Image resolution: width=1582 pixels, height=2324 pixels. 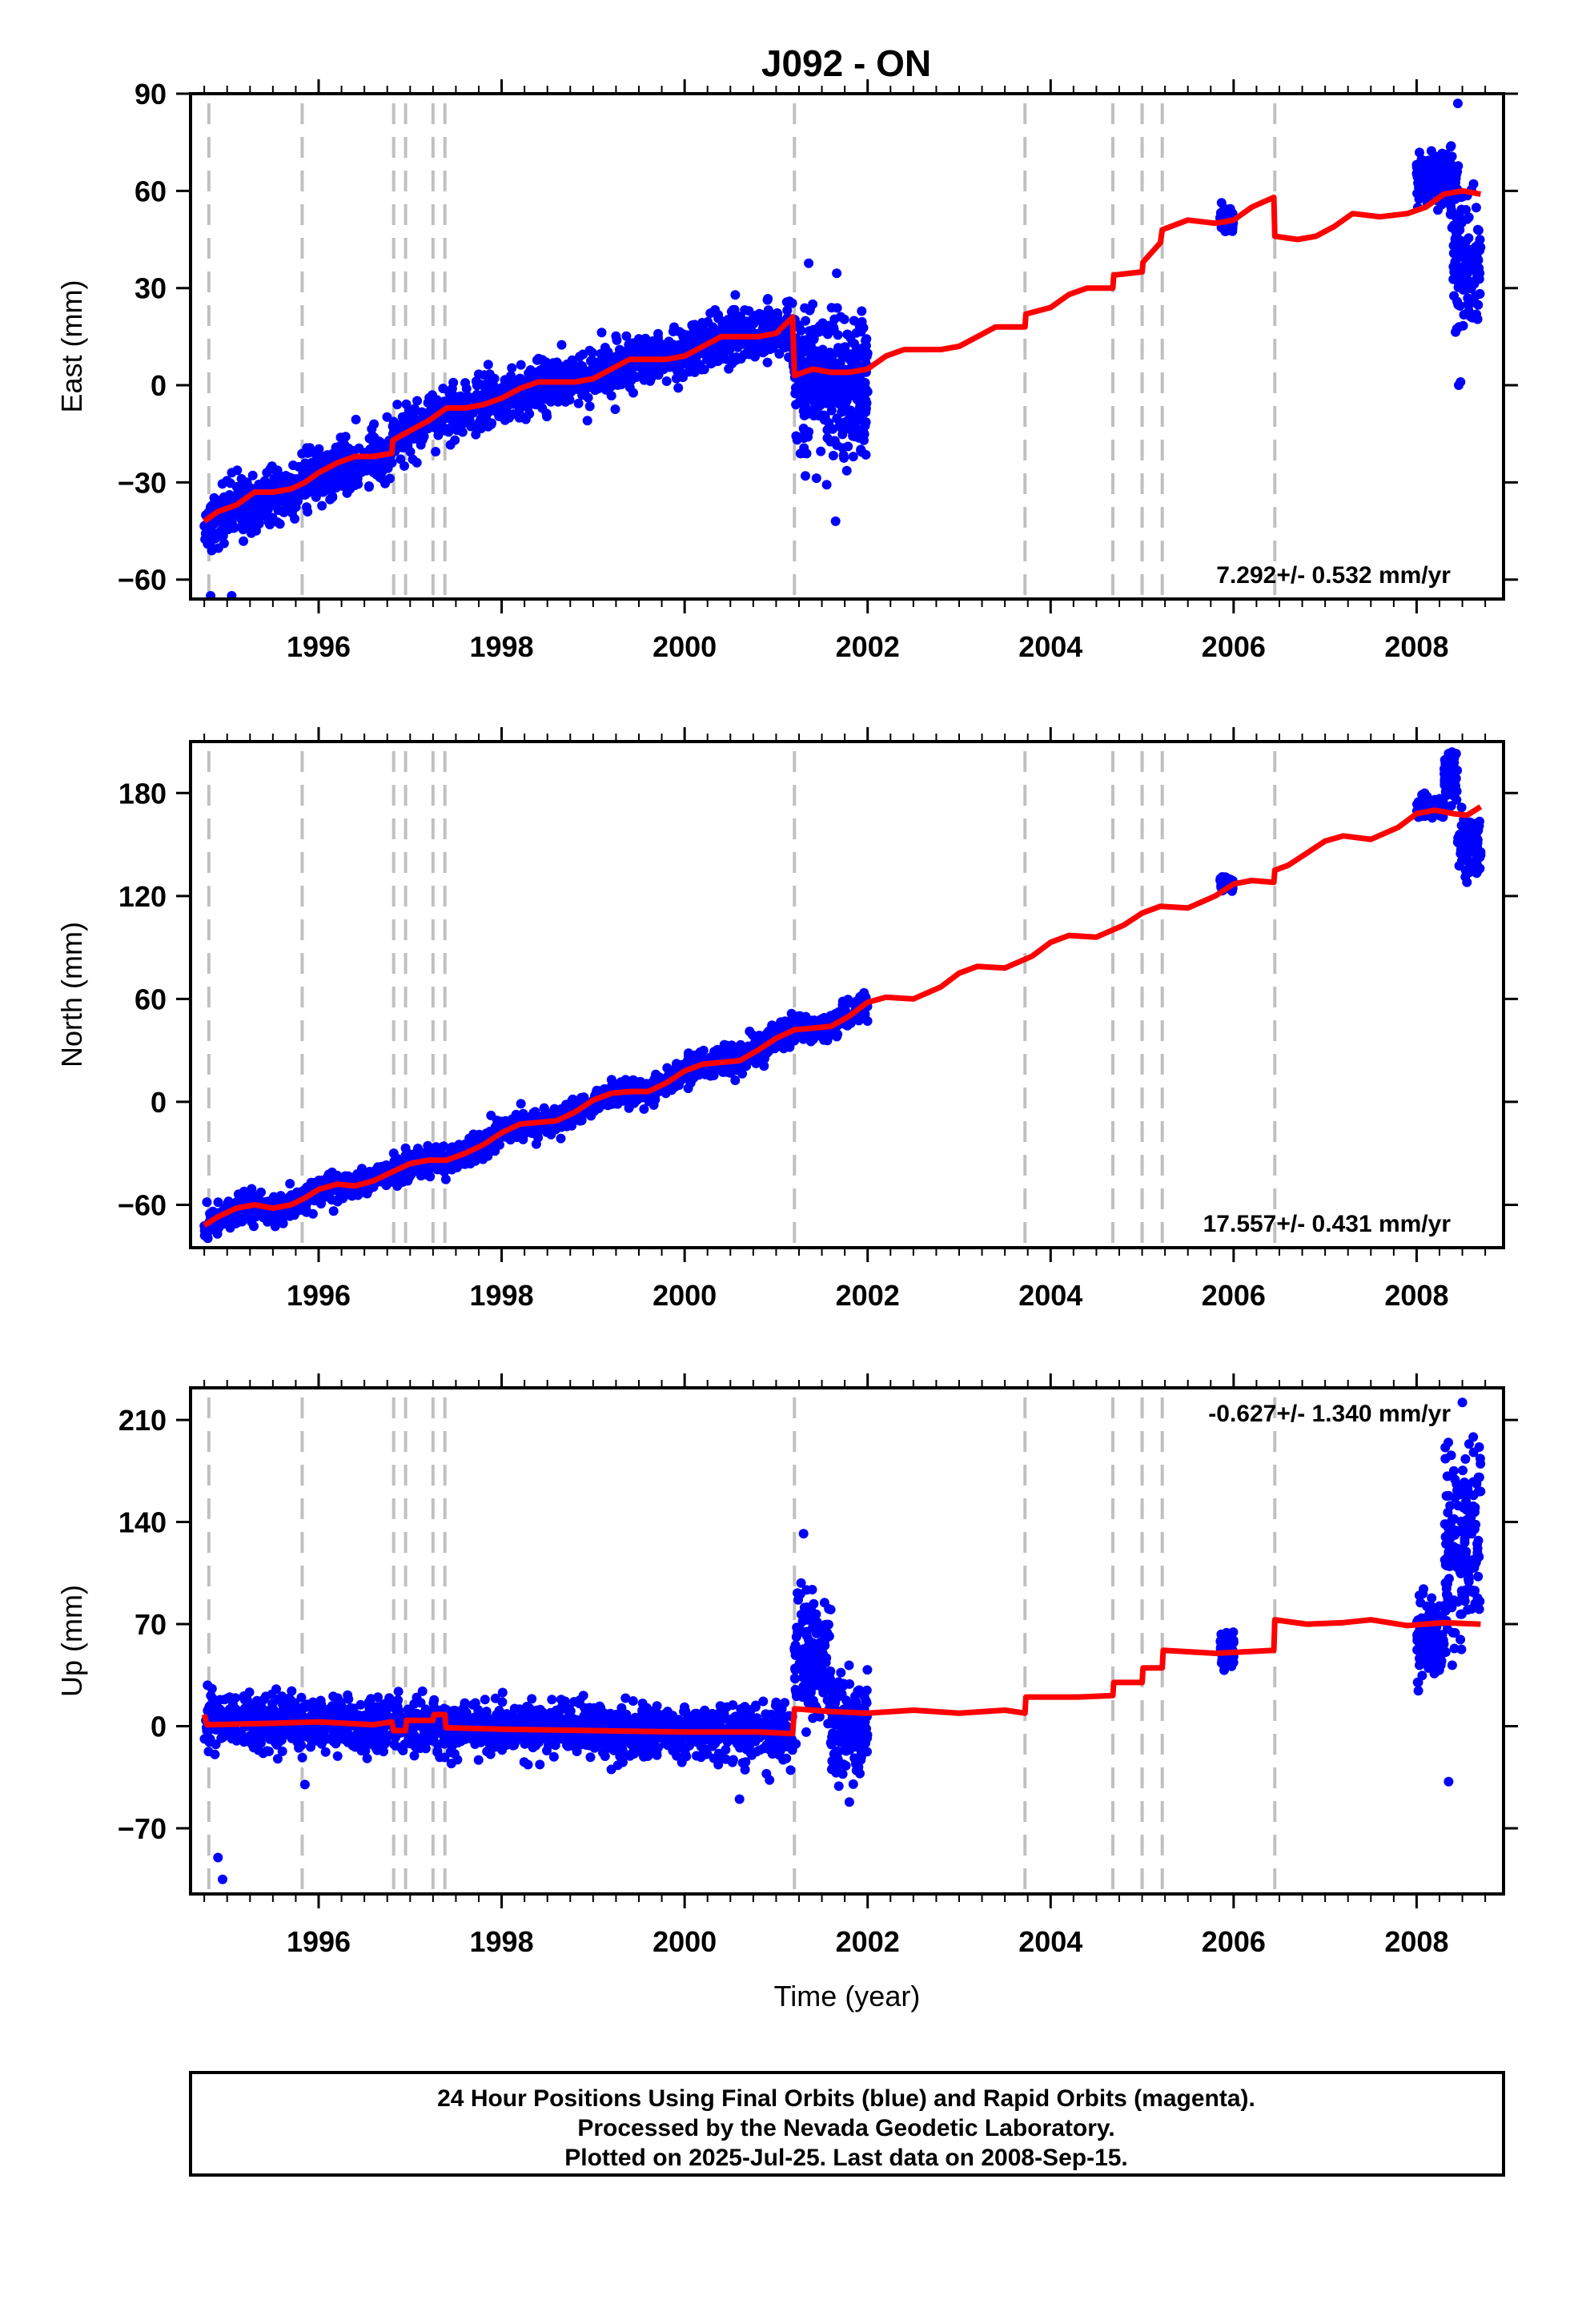 I want to click on east-x-tick-label: 2004, so click(x=1050, y=646).